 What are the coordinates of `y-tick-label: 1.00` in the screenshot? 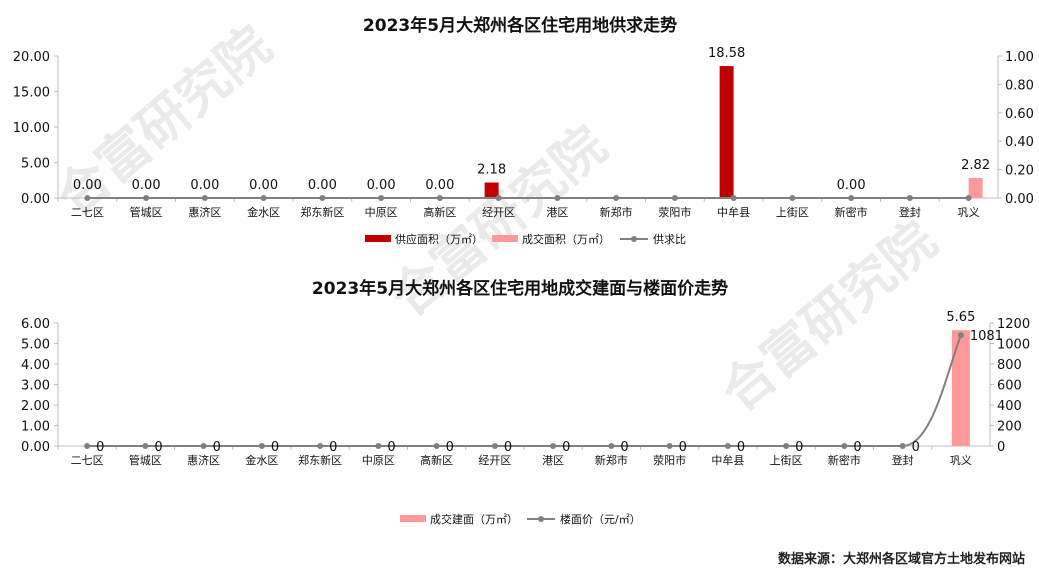 It's located at (35, 427).